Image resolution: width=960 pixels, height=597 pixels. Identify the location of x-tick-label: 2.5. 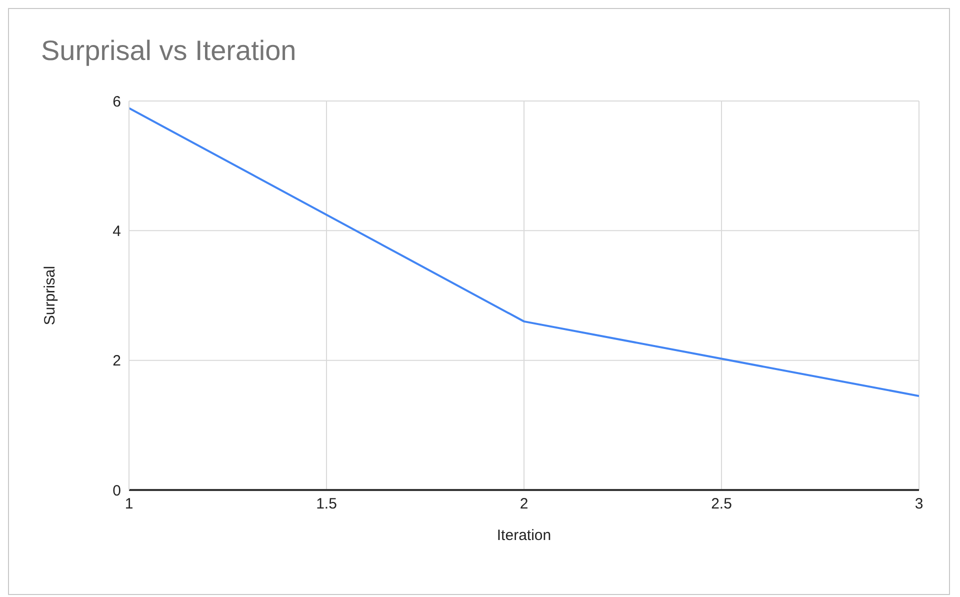
(721, 504).